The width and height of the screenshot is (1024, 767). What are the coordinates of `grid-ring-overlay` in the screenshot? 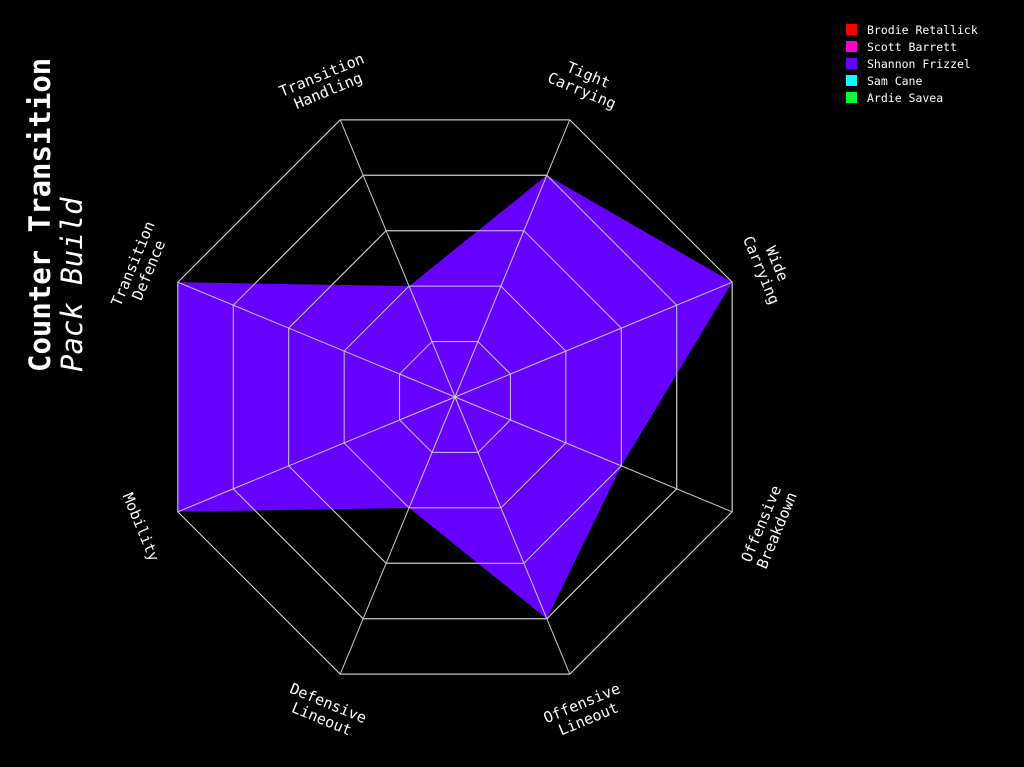 It's located at (455, 397).